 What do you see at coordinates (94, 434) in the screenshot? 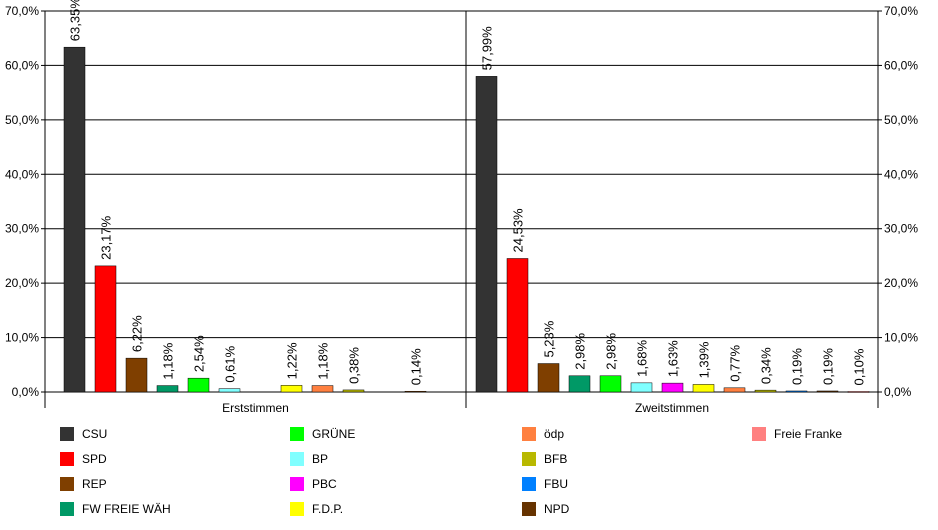
I see `legend-label: CSU` at bounding box center [94, 434].